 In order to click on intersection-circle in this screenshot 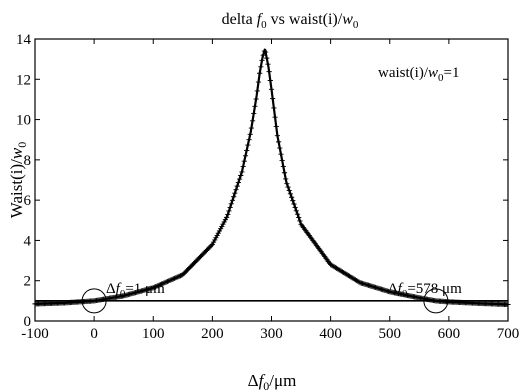, I will do `click(94, 301)`.